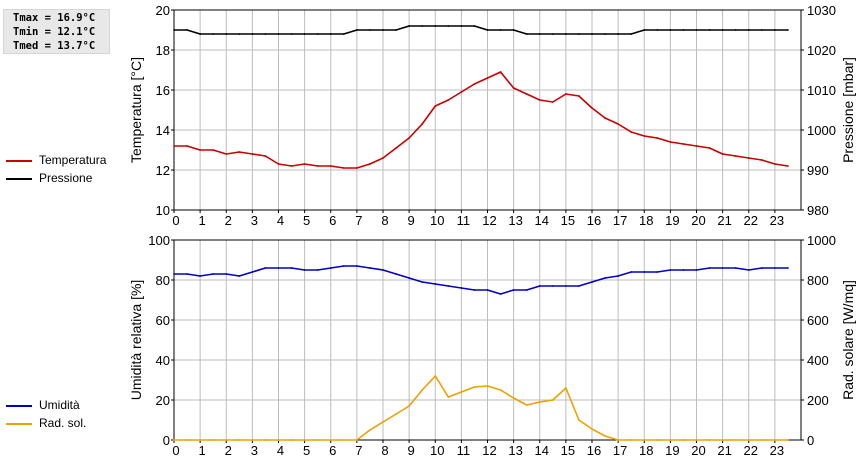 The width and height of the screenshot is (860, 460). What do you see at coordinates (280, 450) in the screenshot?
I see `x-tick-label: 4` at bounding box center [280, 450].